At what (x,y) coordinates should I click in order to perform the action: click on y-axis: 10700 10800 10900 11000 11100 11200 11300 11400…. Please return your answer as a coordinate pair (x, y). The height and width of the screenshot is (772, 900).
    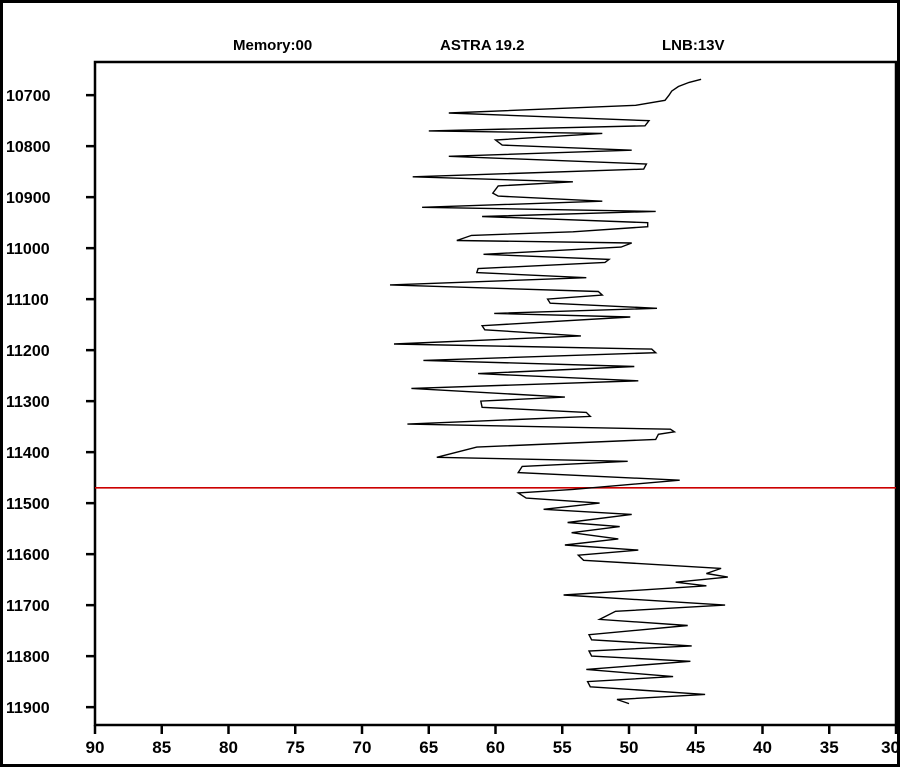
    Looking at the image, I should click on (50, 402).